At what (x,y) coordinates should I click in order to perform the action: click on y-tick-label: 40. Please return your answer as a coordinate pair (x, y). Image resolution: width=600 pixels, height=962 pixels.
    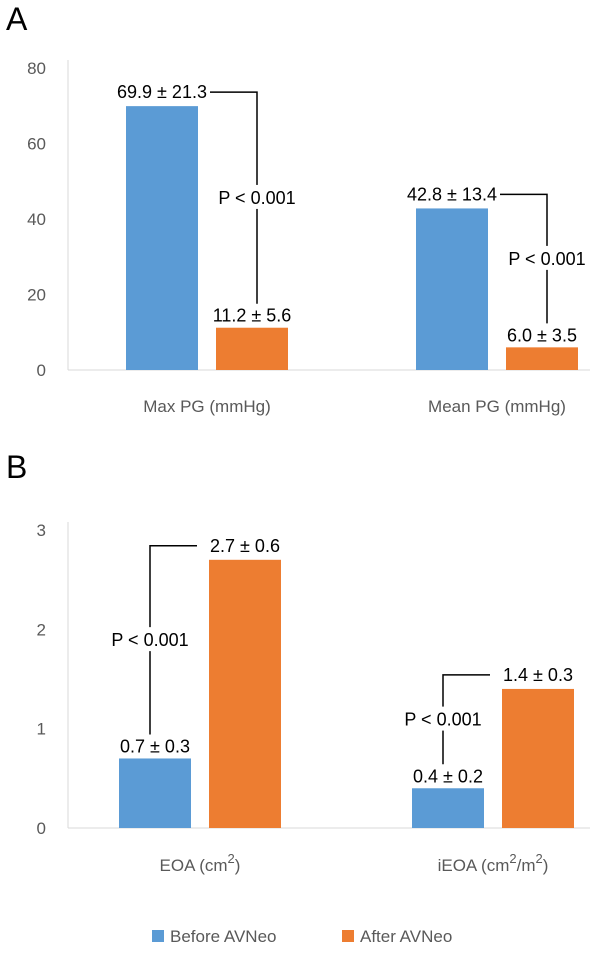
    Looking at the image, I should click on (36, 219).